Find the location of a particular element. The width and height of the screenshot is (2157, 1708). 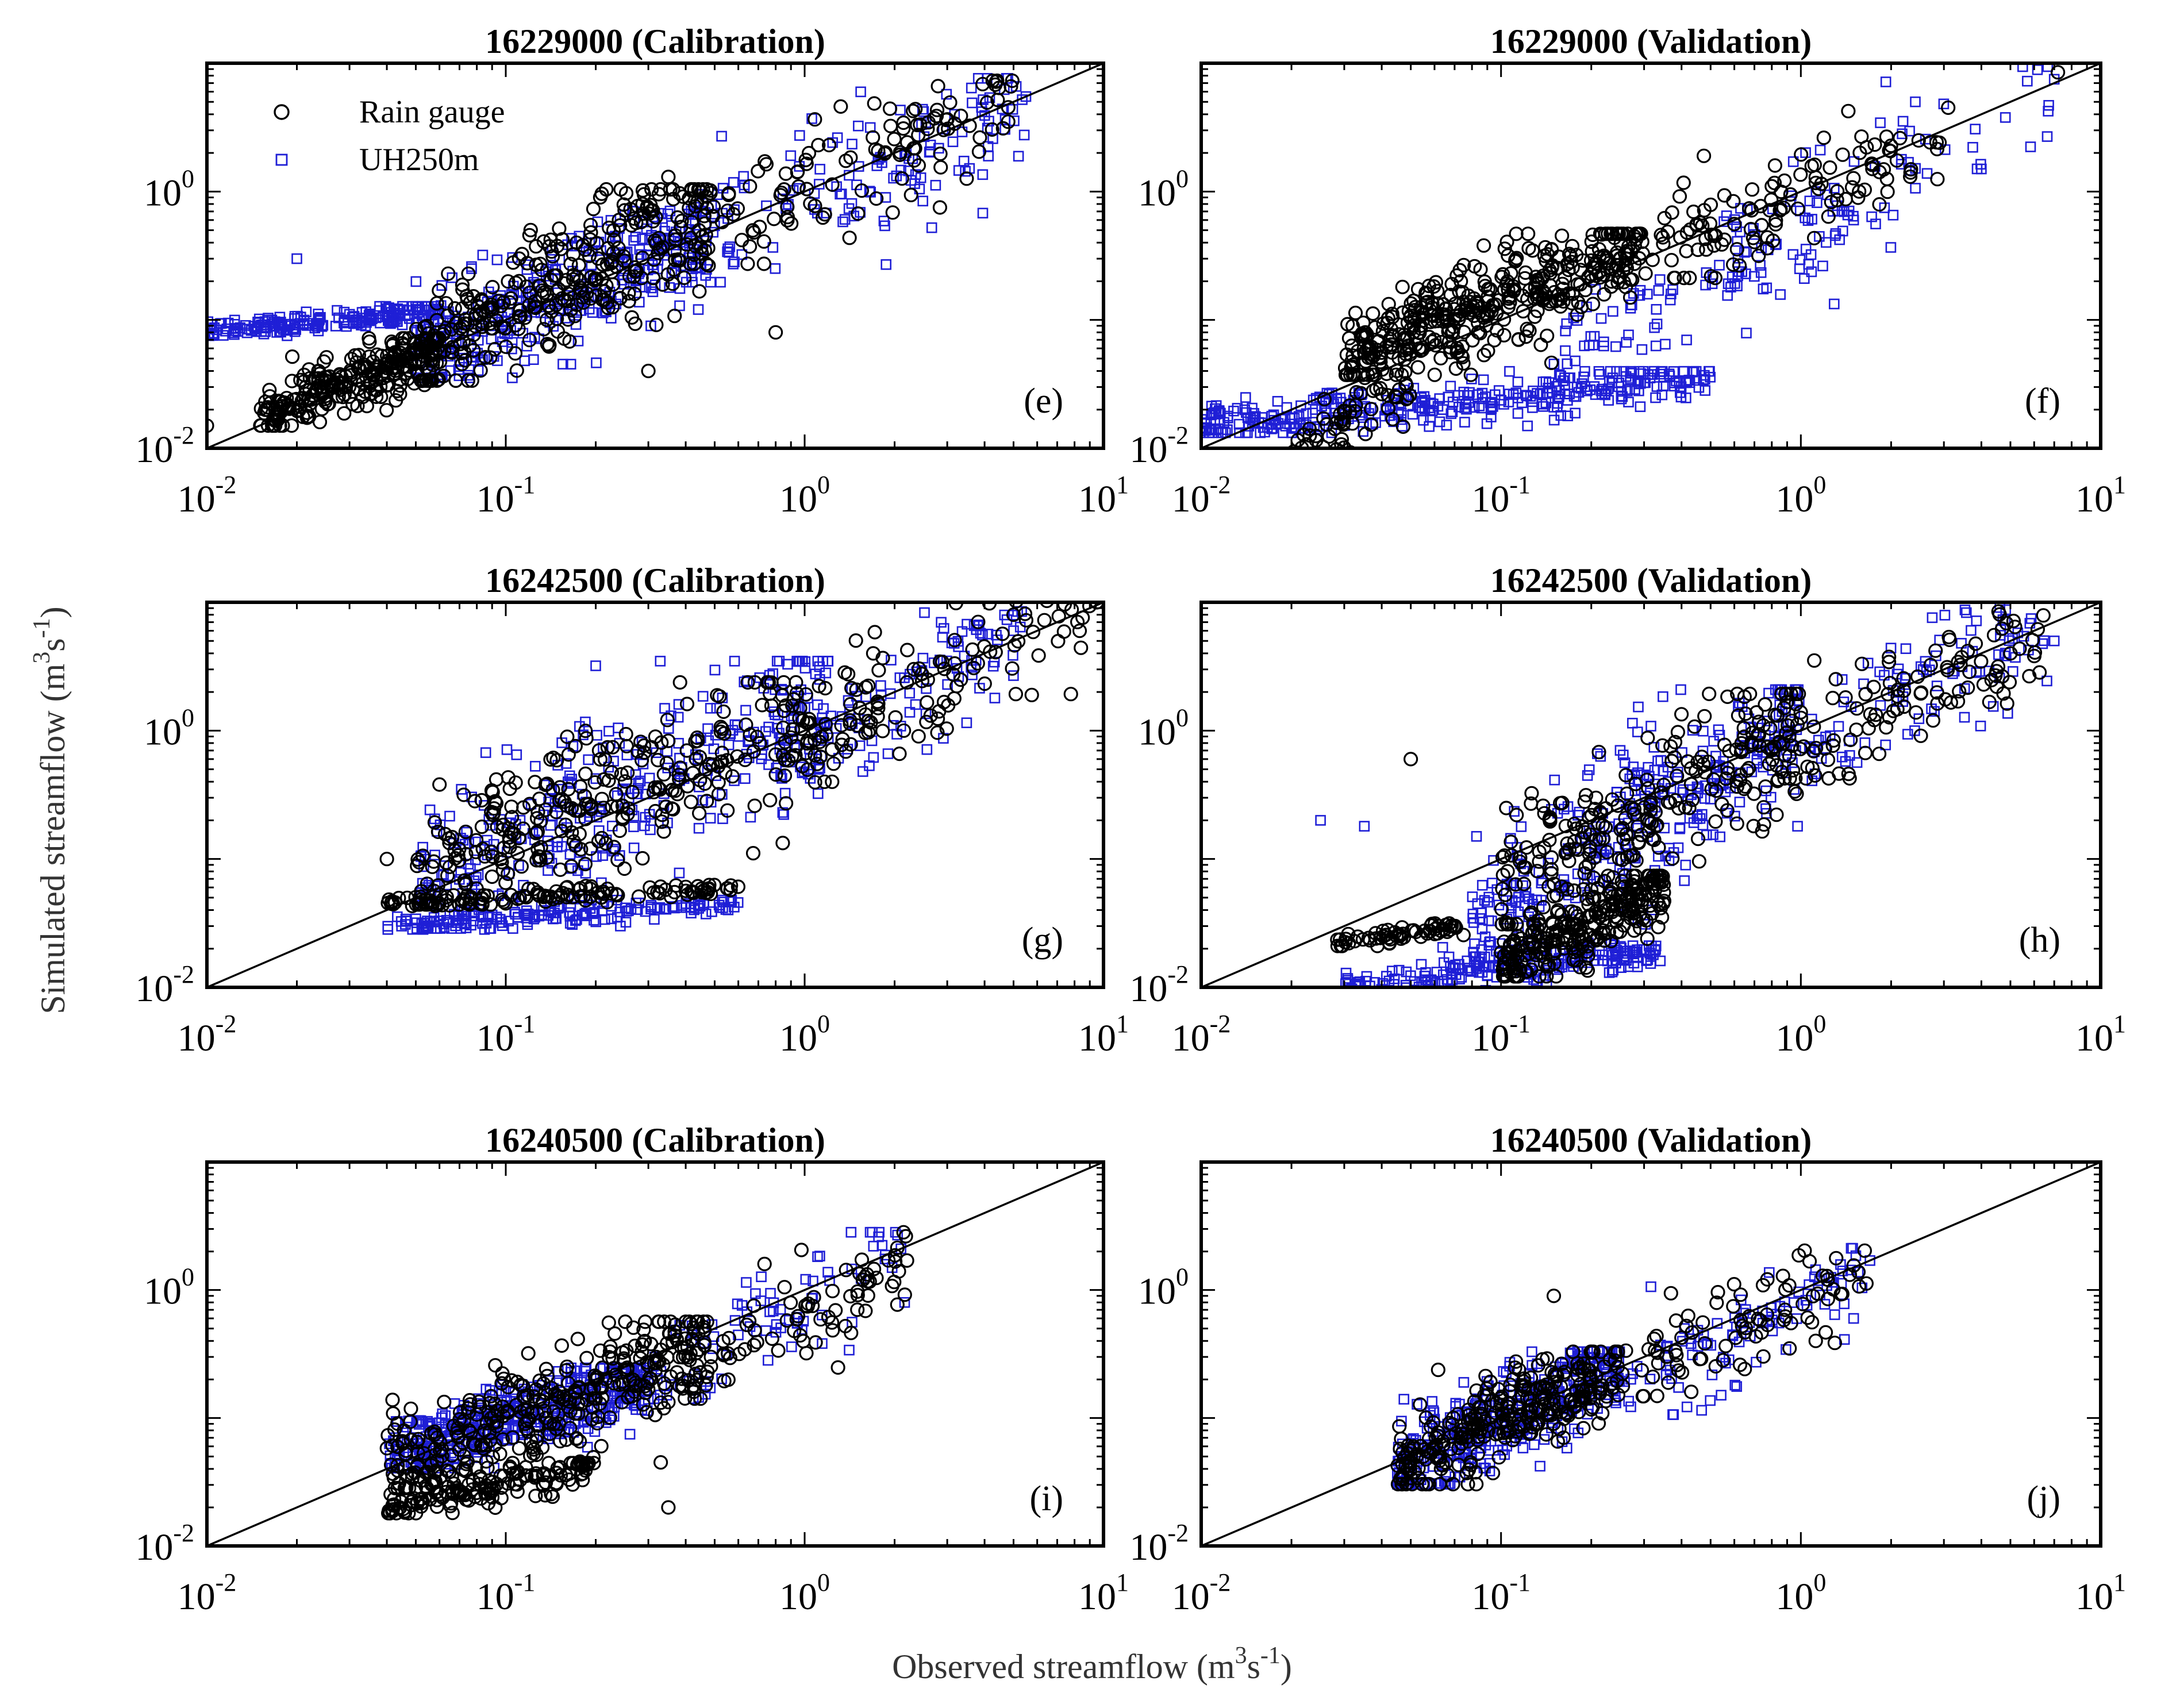

panel-title: 16242500 (Validation) is located at coordinates (1651, 580).